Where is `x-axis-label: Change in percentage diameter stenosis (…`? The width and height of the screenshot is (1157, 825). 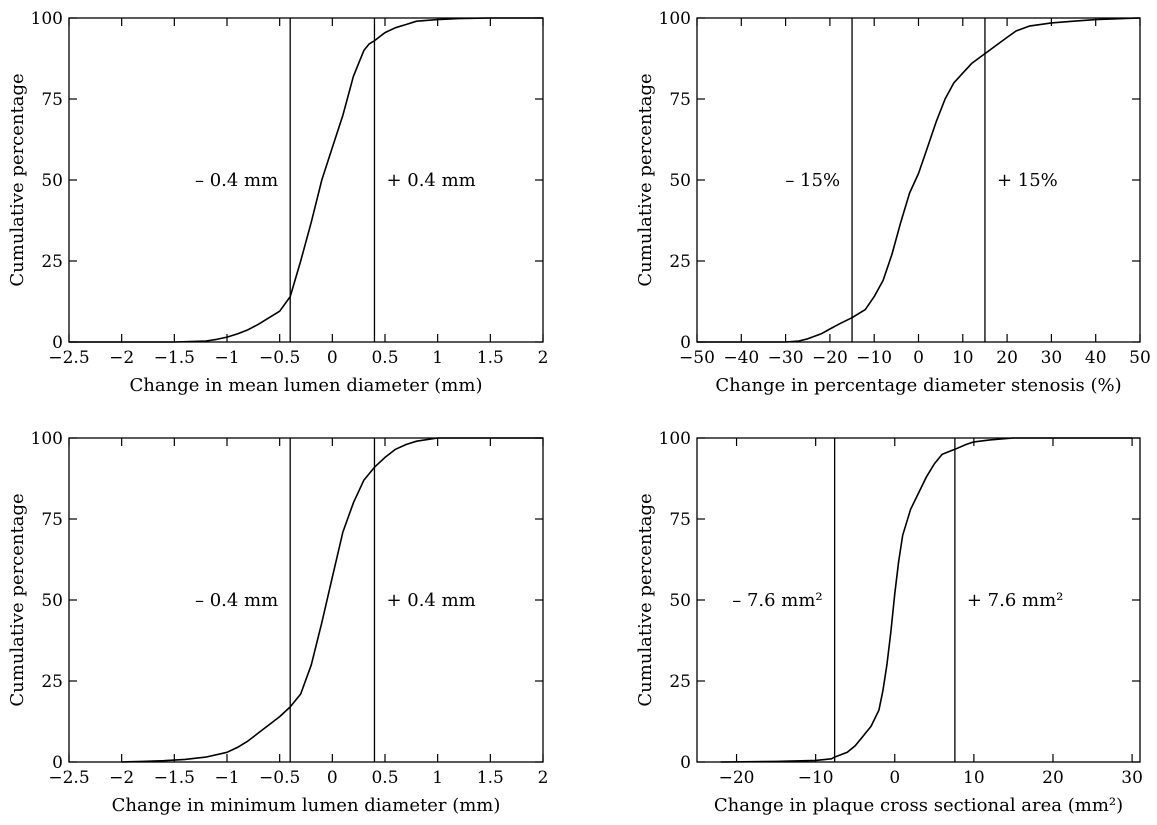 x-axis-label: Change in percentage diameter stenosis (… is located at coordinates (918, 385).